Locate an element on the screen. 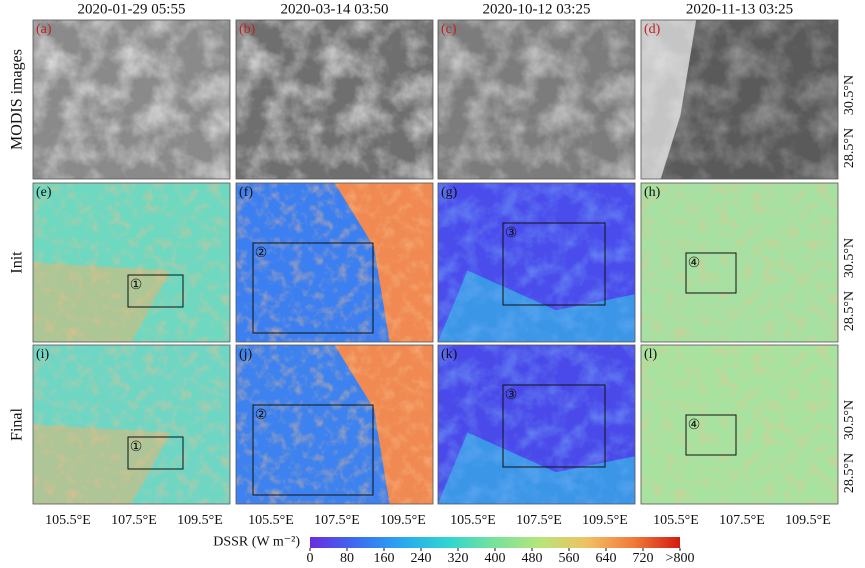  panel: (c) is located at coordinates (536, 99).